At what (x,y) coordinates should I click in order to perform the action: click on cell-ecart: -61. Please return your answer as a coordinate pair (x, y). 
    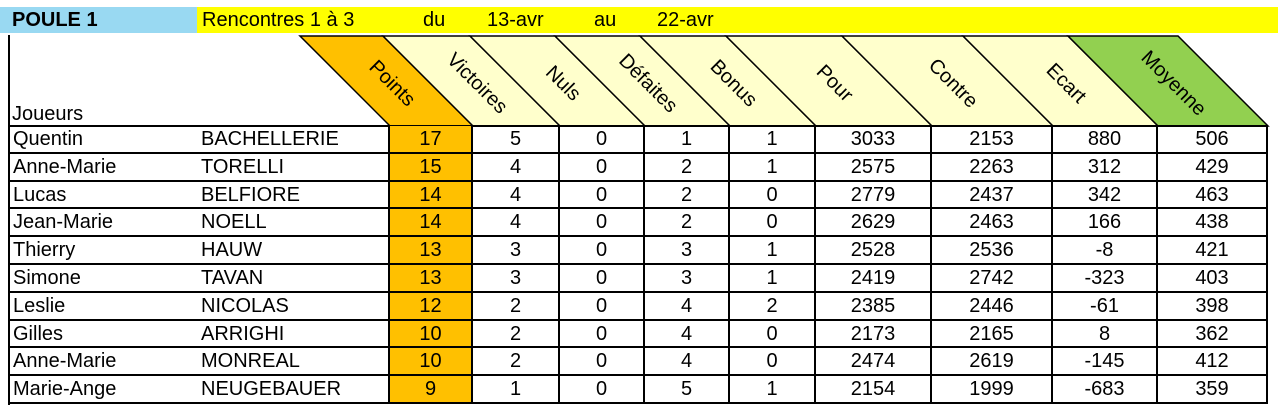
    Looking at the image, I should click on (1105, 306).